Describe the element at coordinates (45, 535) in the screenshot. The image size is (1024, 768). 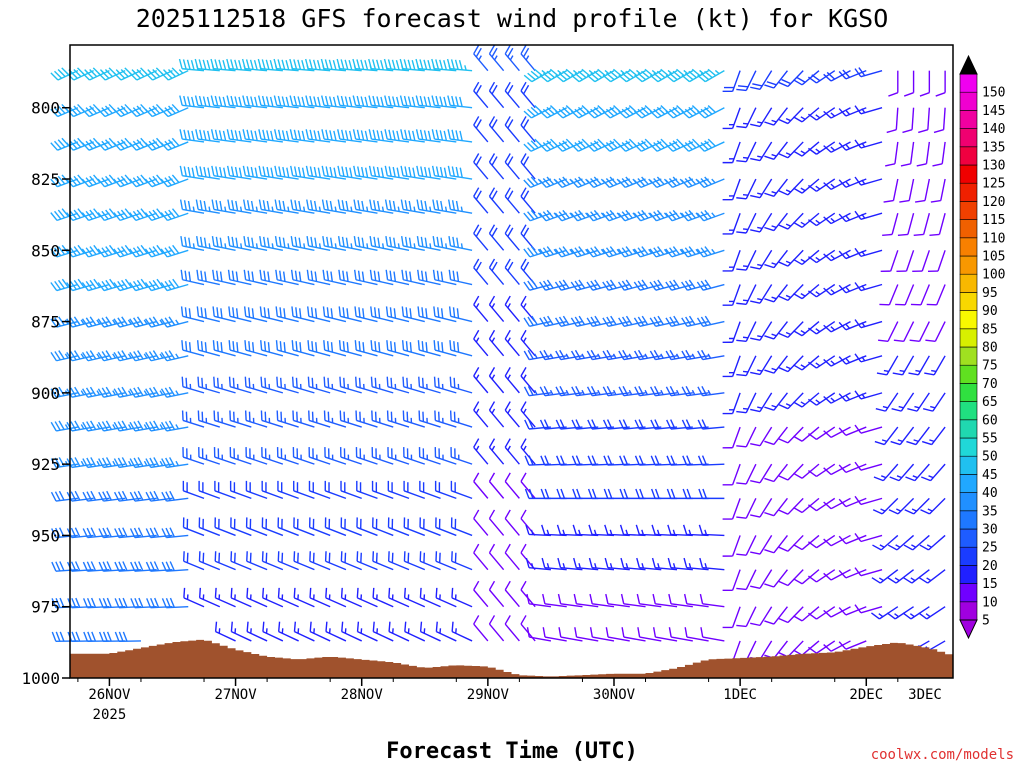
I see `y-tick-label: 950` at that location.